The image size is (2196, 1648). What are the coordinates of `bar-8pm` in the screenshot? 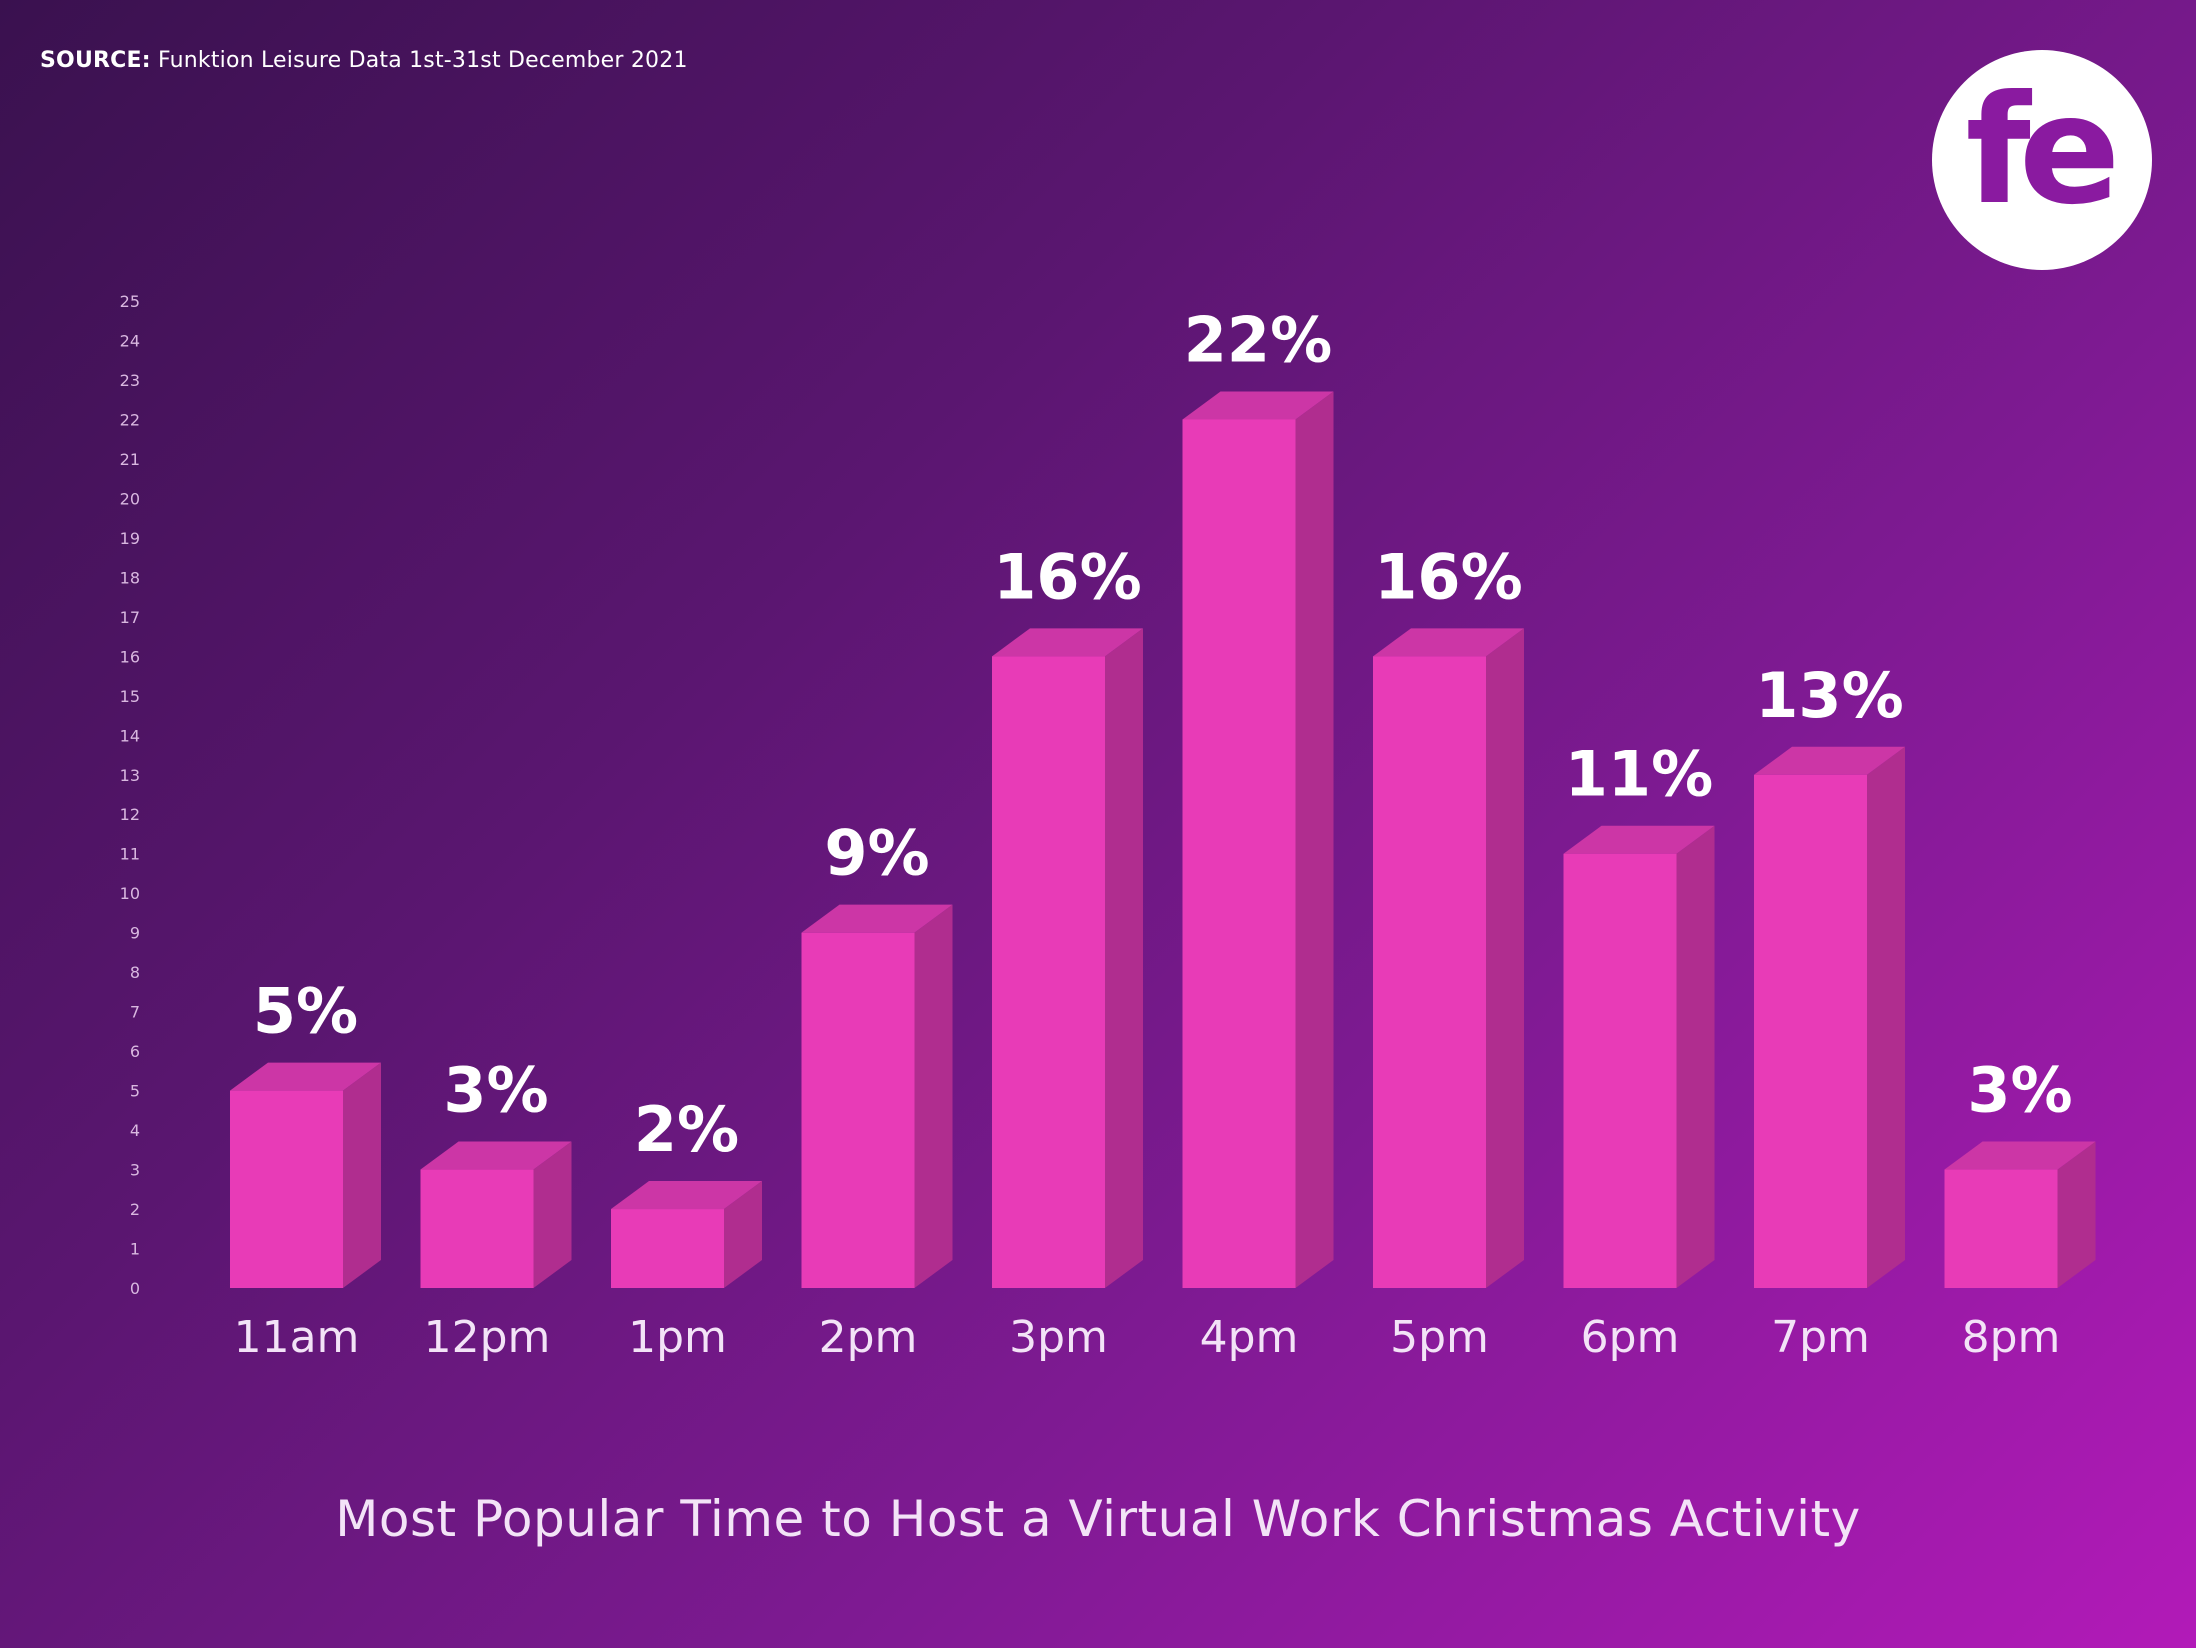 It's located at (2020, 1214).